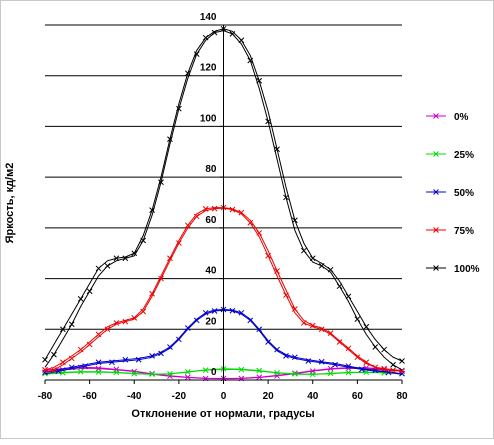  Describe the element at coordinates (214, 372) in the screenshot. I see `y-tick-label: 0` at that location.